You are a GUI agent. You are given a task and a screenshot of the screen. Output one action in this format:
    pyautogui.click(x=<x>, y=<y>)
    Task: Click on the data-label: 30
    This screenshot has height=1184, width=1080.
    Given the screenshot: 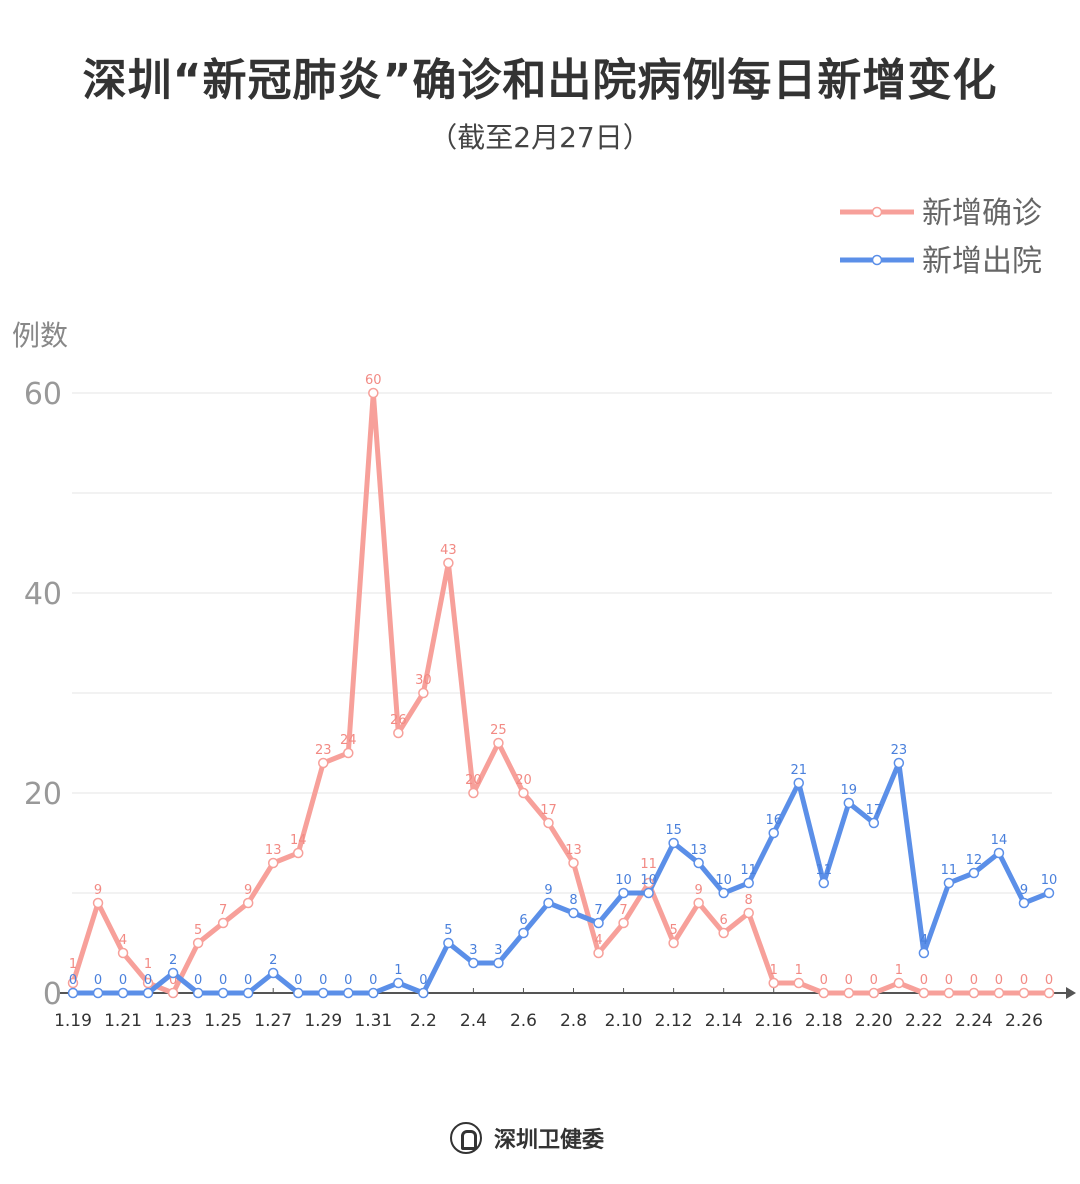 What is the action you would take?
    pyautogui.click(x=423, y=680)
    